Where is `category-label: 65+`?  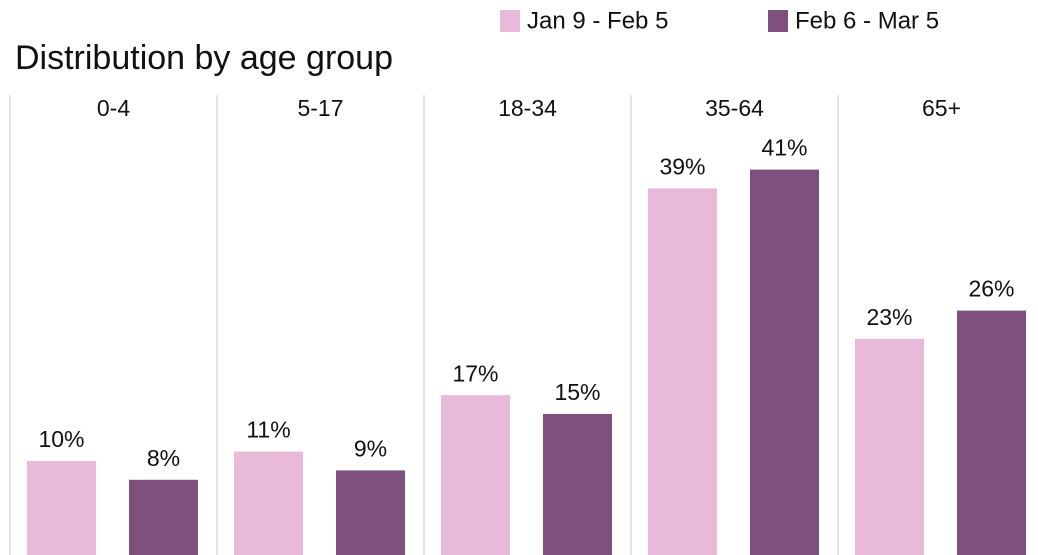 category-label: 65+ is located at coordinates (941, 108).